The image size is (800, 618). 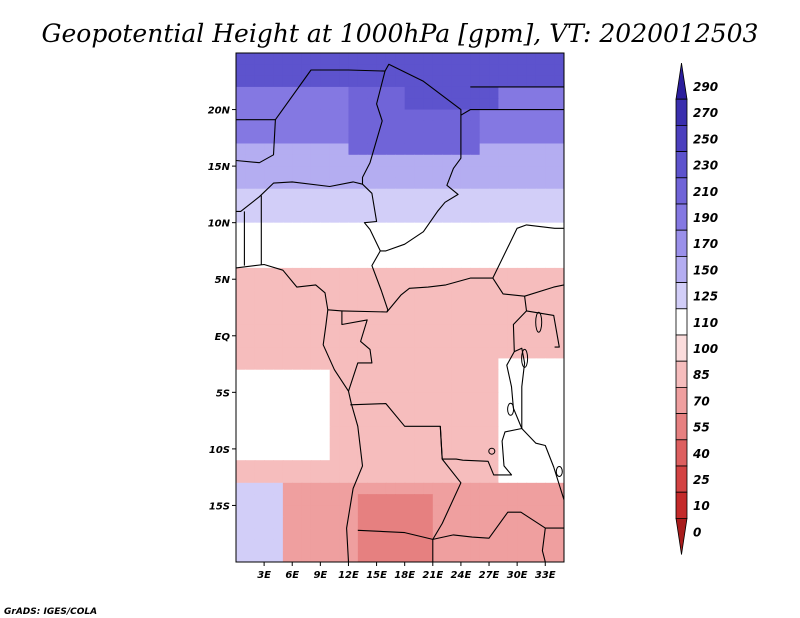 What do you see at coordinates (705, 218) in the screenshot?
I see `colorbar-label: 190` at bounding box center [705, 218].